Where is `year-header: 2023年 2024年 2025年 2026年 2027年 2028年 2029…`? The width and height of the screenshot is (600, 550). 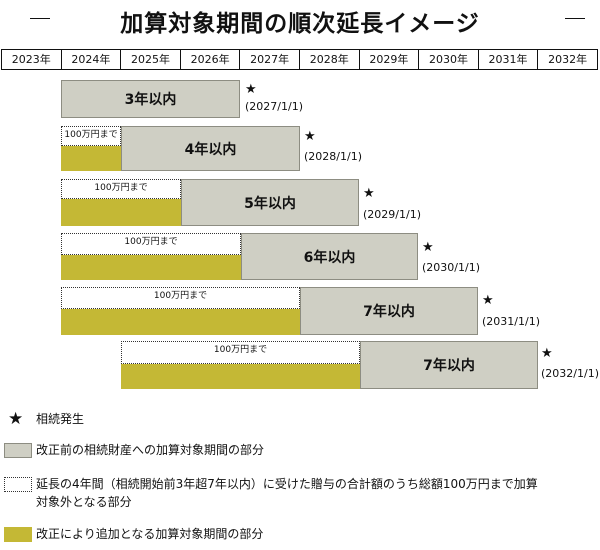 year-header: 2023年 2024年 2025年 2026年 2027年 2028年 2029… is located at coordinates (299, 59).